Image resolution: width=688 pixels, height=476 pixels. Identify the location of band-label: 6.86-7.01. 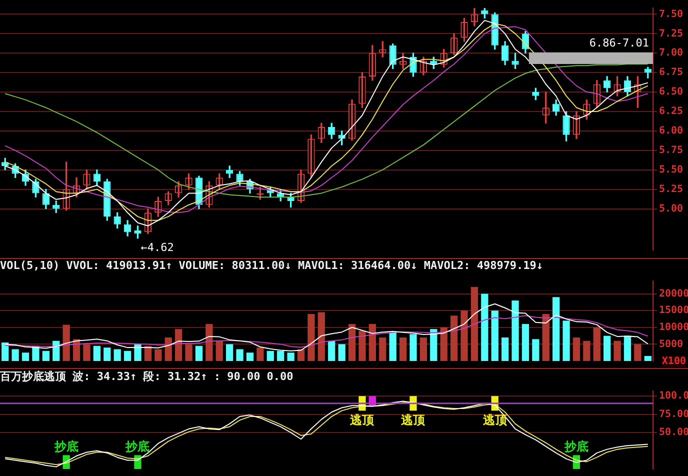
(619, 43).